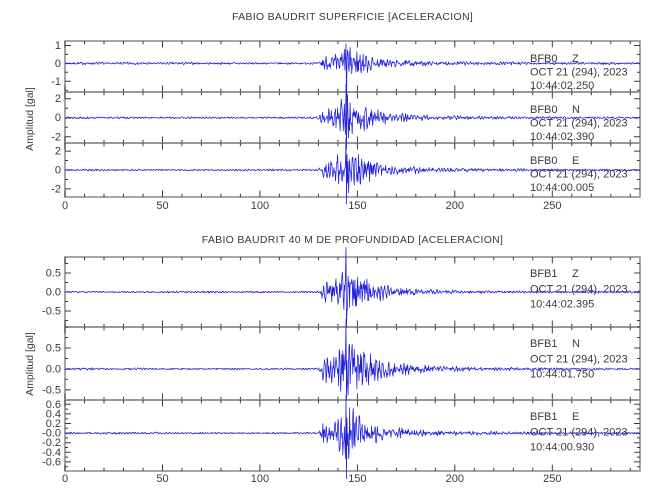 This screenshot has width=650, height=500. I want to click on trace-time-label: 10:44:00.005, so click(562, 188).